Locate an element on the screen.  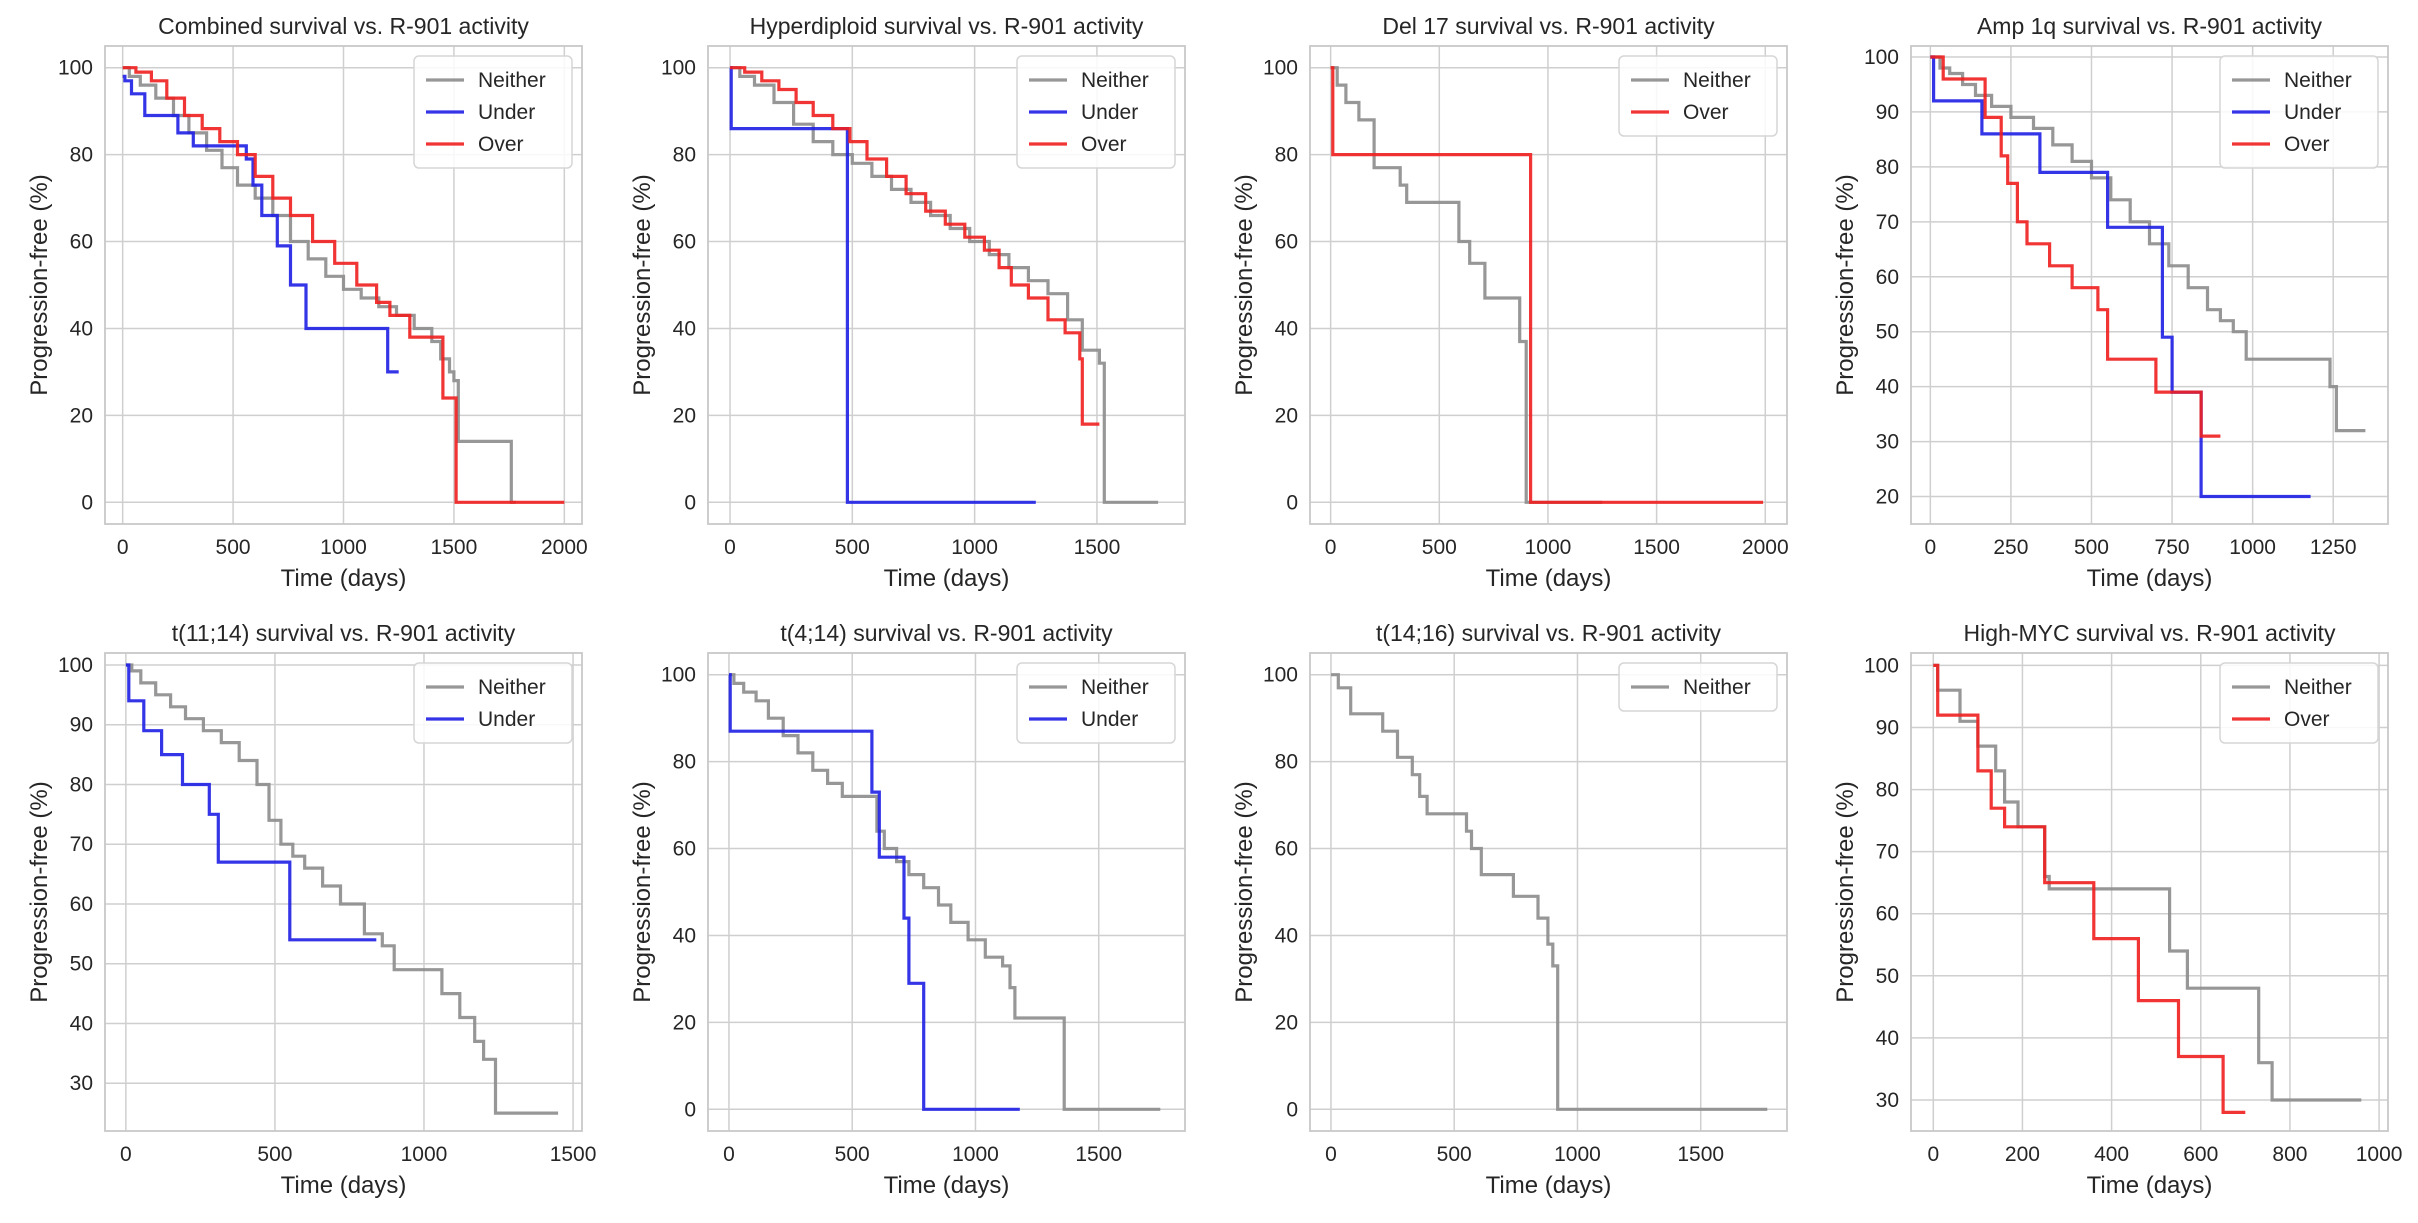
y-tick-label: 50 is located at coordinates (1887, 976).